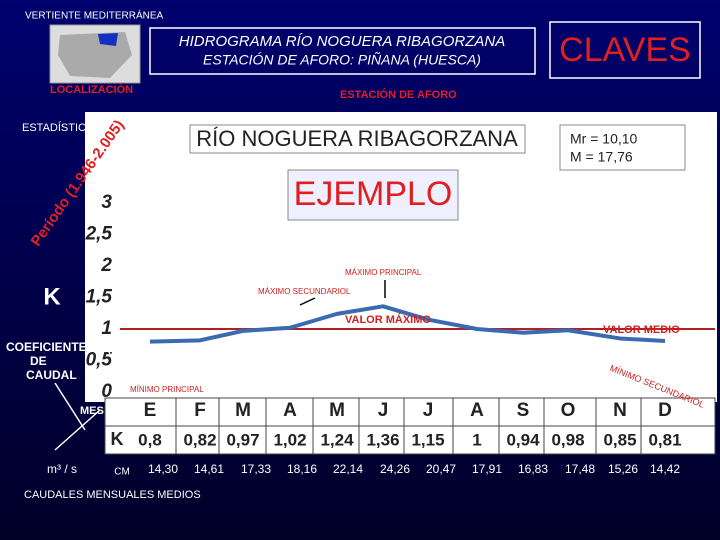 Image resolution: width=720 pixels, height=540 pixels. I want to click on k-value: 1,15, so click(427, 439).